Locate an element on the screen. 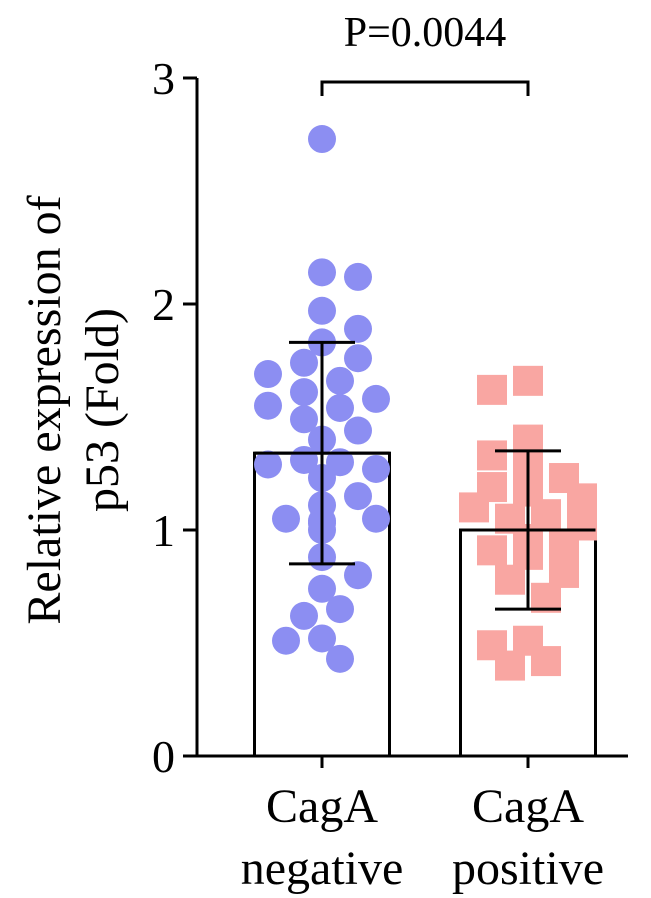 Image resolution: width=651 pixels, height=898 pixels. x-tick-label: positive is located at coordinates (528, 868).